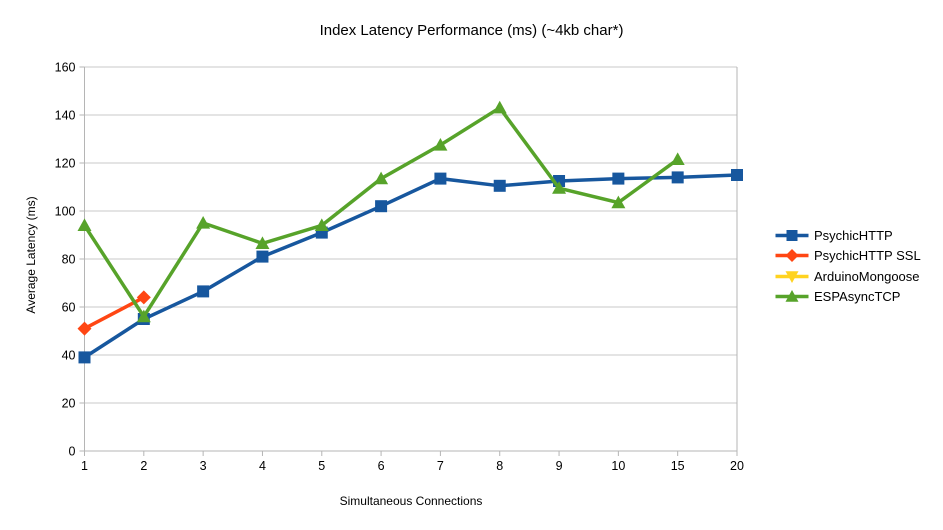 Image resolution: width=943 pixels, height=530 pixels. I want to click on legend-key-diamond-icon, so click(792, 256).